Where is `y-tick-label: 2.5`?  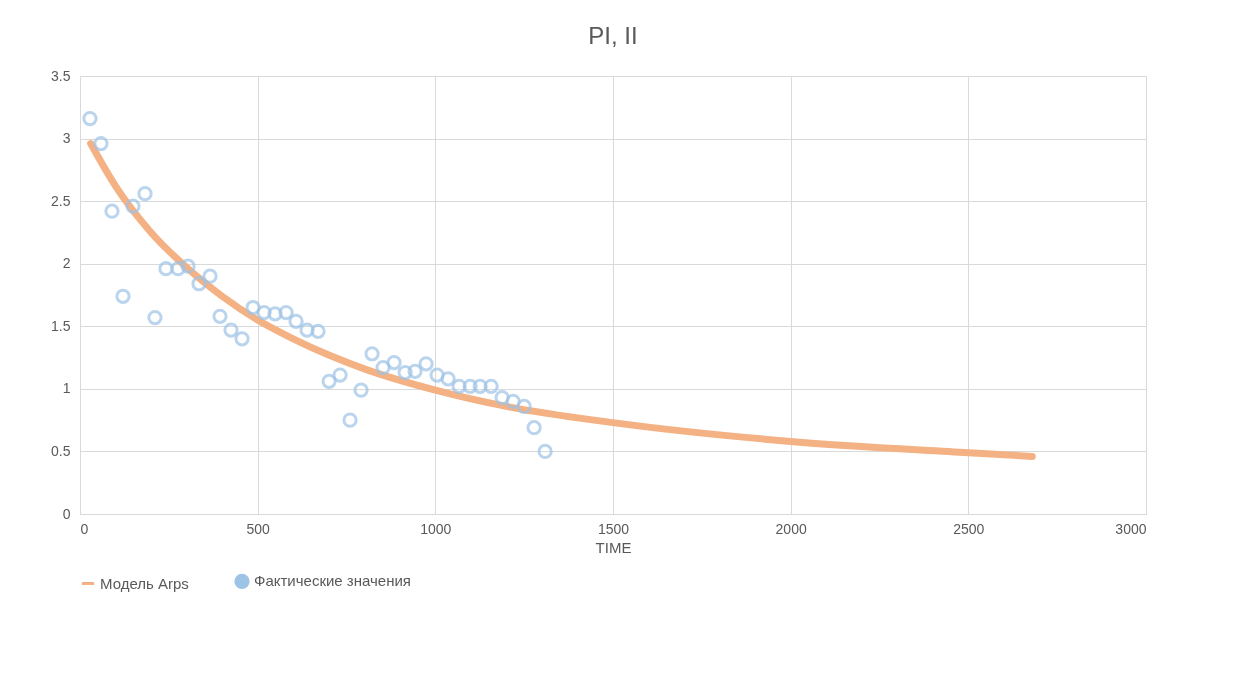 y-tick-label: 2.5 is located at coordinates (61, 200).